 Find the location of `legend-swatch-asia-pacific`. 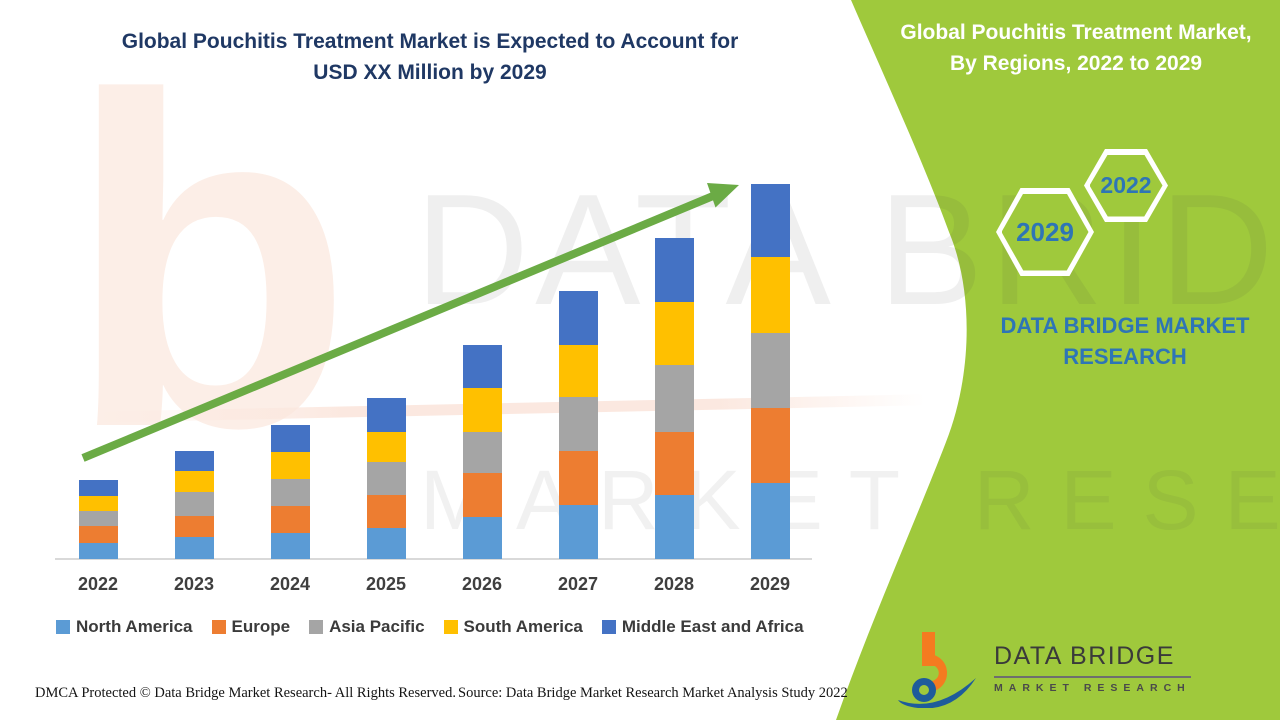

legend-swatch-asia-pacific is located at coordinates (316, 627).